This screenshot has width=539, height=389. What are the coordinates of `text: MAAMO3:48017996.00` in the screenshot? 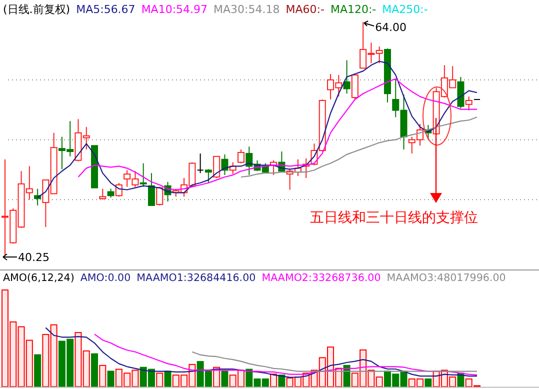 It's located at (446, 278).